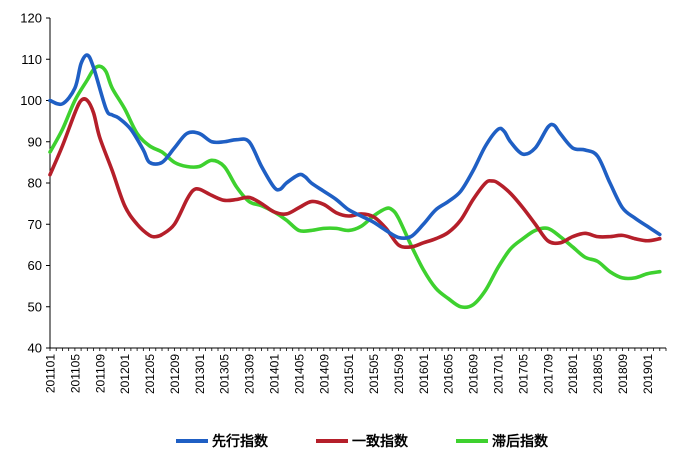 Image resolution: width=679 pixels, height=463 pixels. I want to click on x-tick-label: 201201, so click(125, 374).